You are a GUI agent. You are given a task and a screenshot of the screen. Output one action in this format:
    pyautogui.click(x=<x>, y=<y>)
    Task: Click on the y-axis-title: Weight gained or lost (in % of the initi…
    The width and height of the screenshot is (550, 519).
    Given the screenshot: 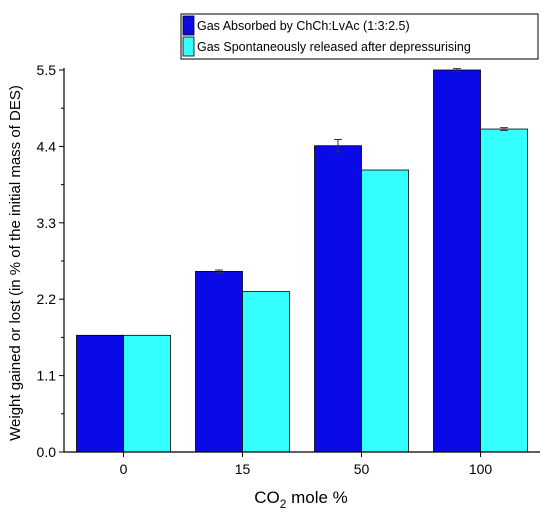 What is the action you would take?
    pyautogui.click(x=15, y=263)
    